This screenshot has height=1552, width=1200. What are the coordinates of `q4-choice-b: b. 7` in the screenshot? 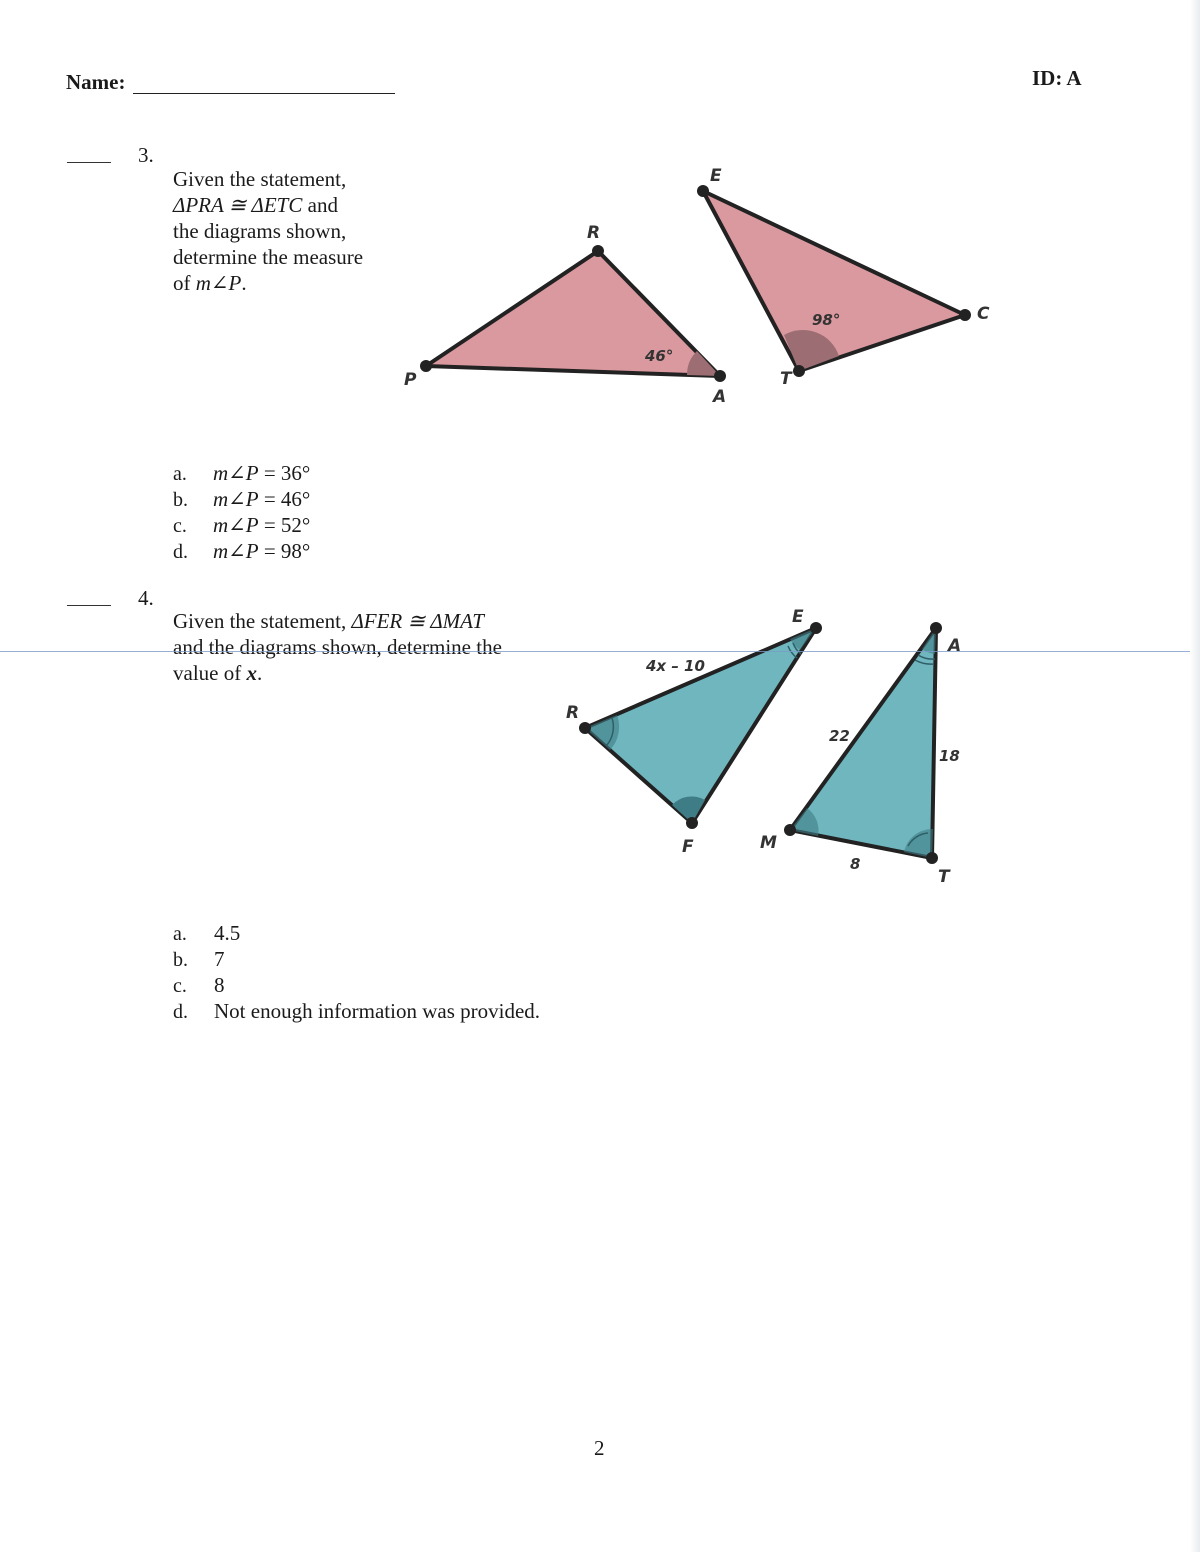 It's located at (356, 960).